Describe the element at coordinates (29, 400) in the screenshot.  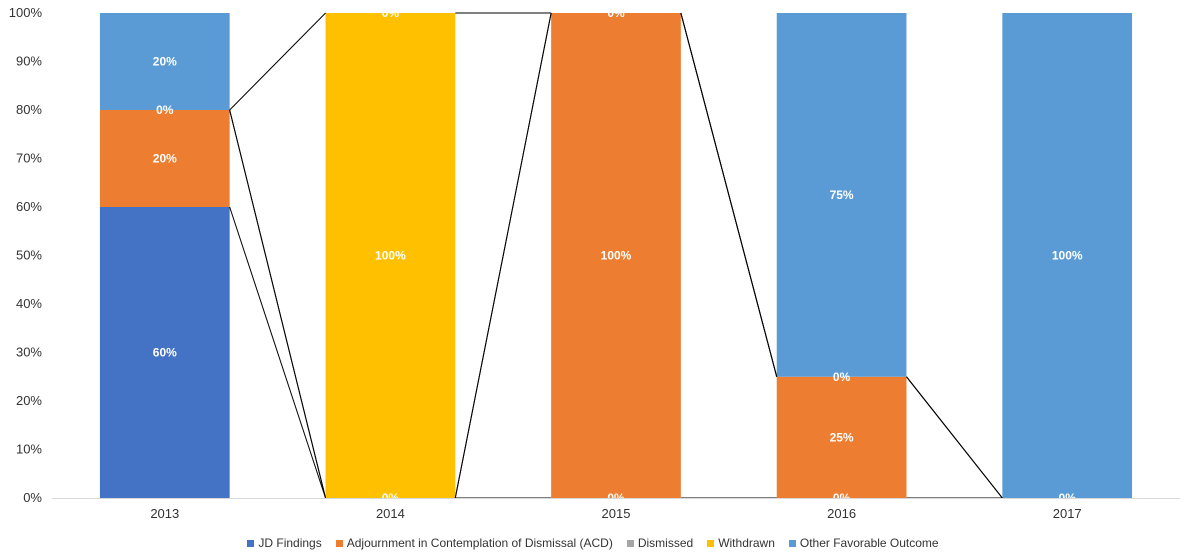
I see `y-tick-label: 20%` at that location.